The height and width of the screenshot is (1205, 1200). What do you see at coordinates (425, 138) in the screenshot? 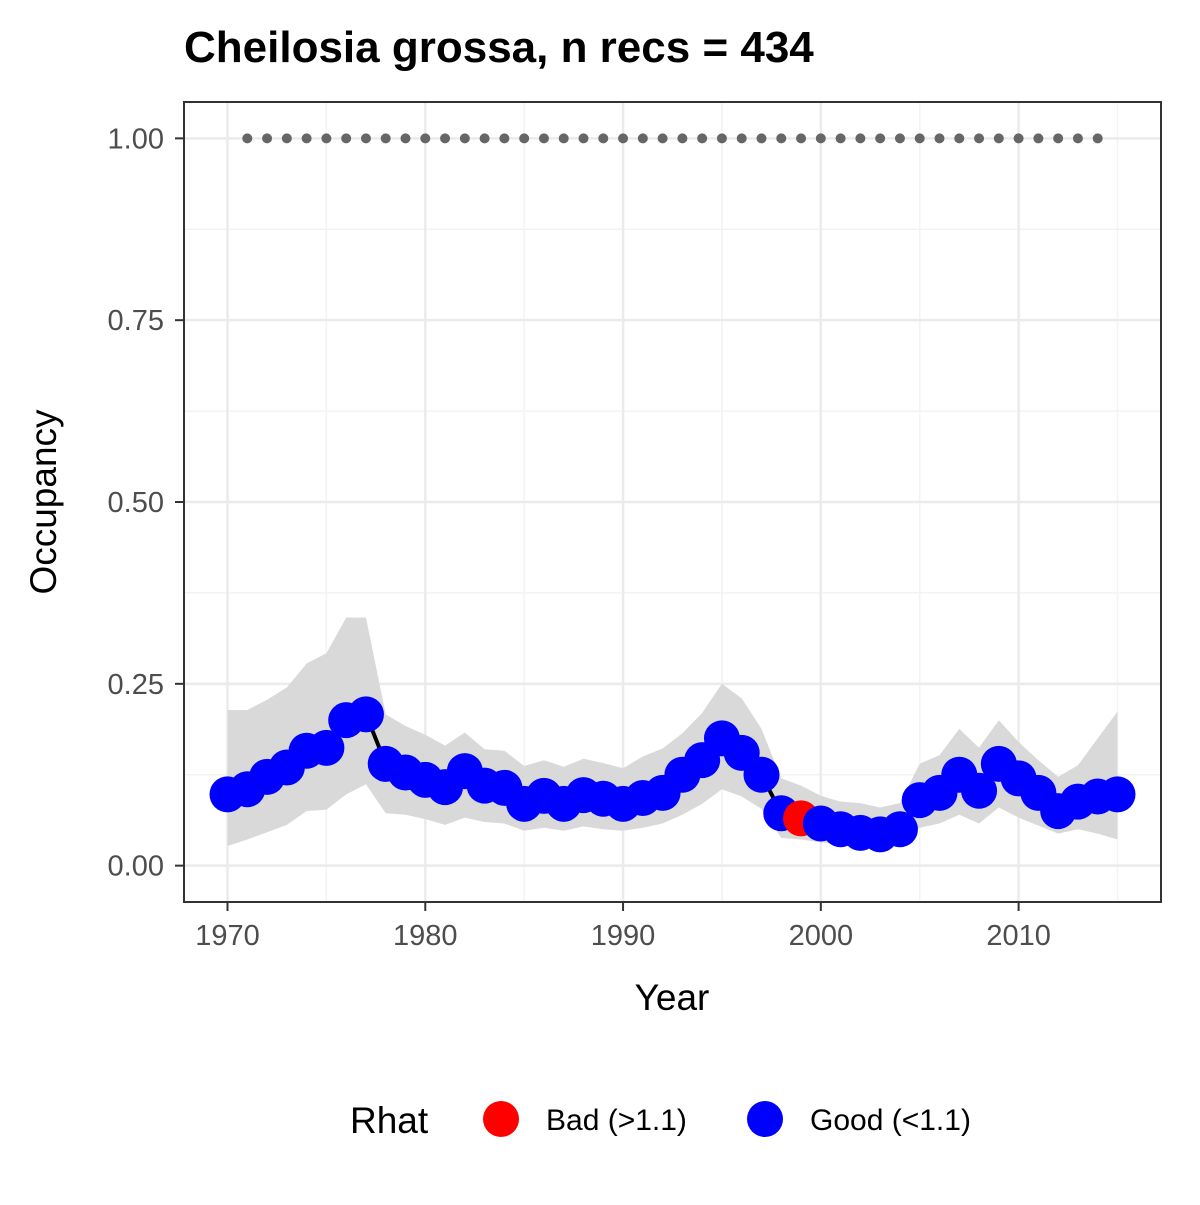
I see `dotted-marker-1980` at bounding box center [425, 138].